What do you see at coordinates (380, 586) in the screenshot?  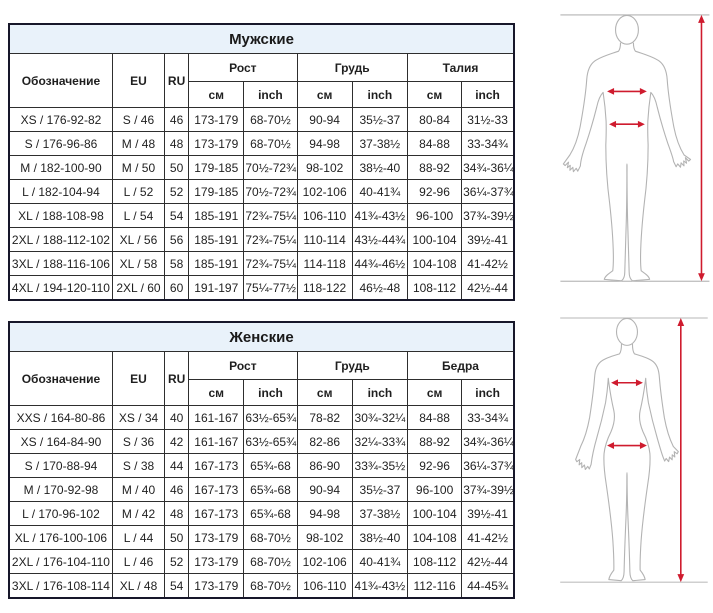 I see `table-cell: 41¾-43½` at bounding box center [380, 586].